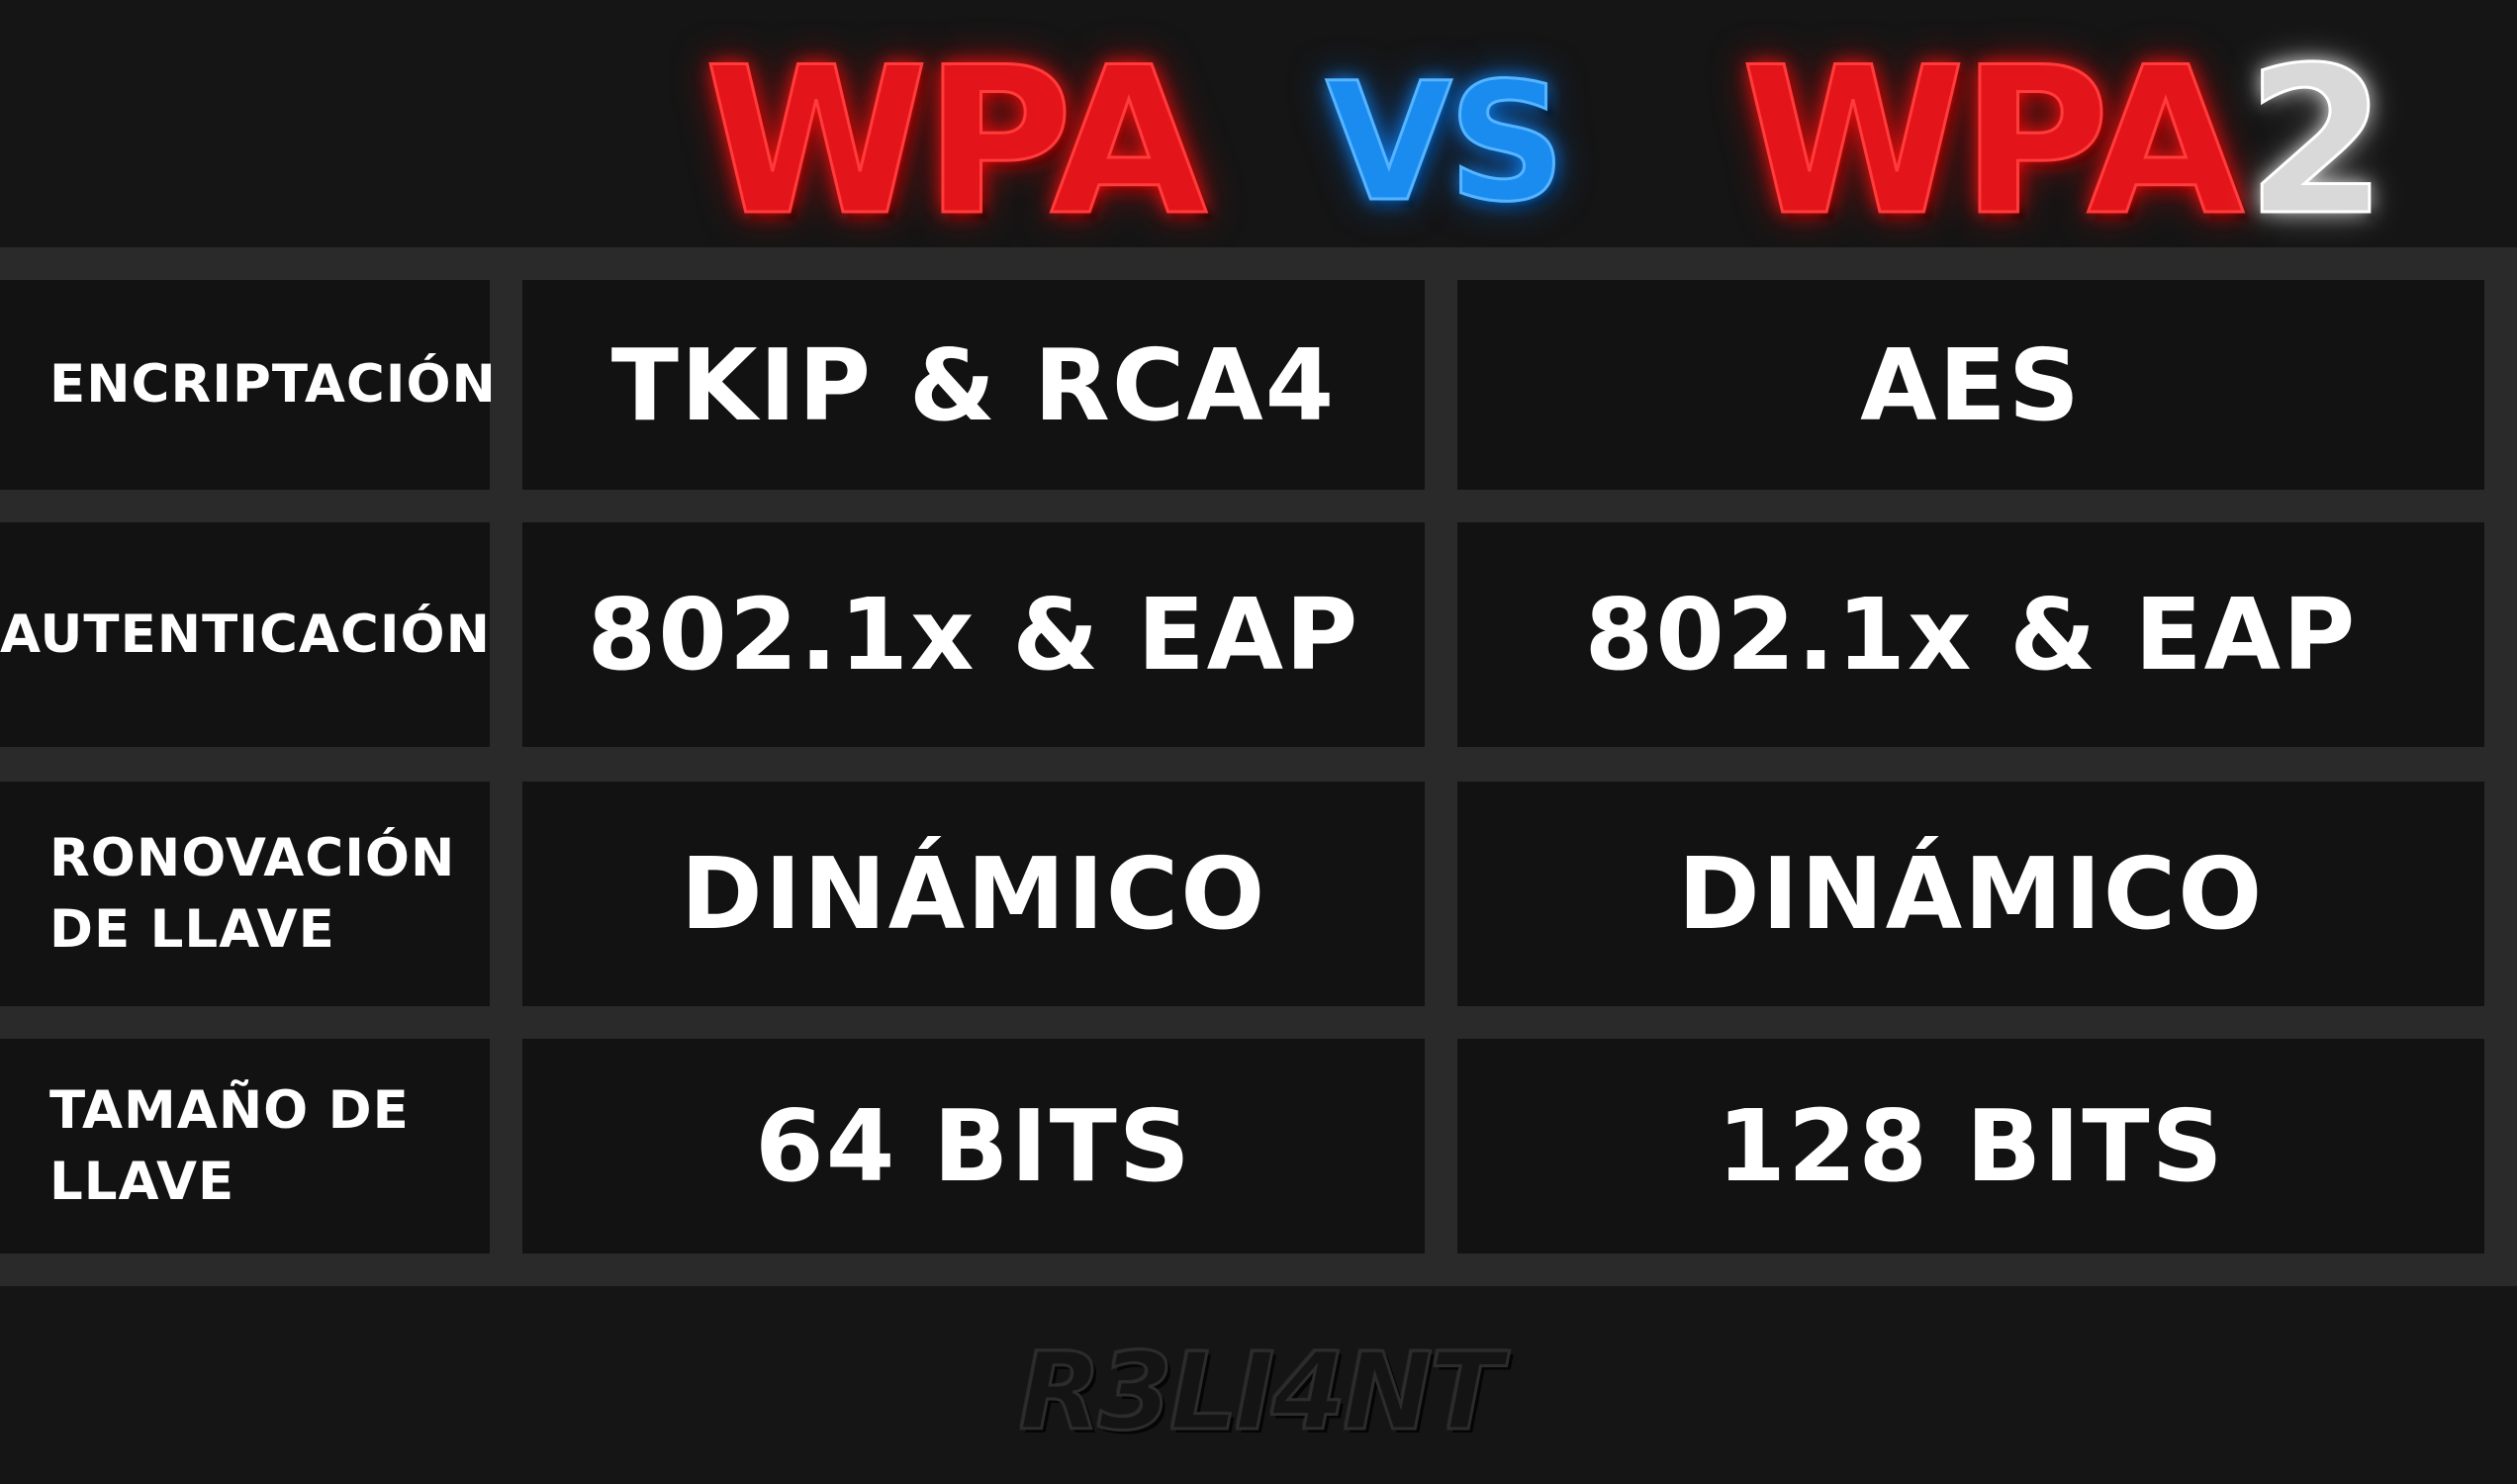 This screenshot has width=2517, height=1484. Describe the element at coordinates (1262, 1393) in the screenshot. I see `watermark-logo: R3LI4NT` at that location.